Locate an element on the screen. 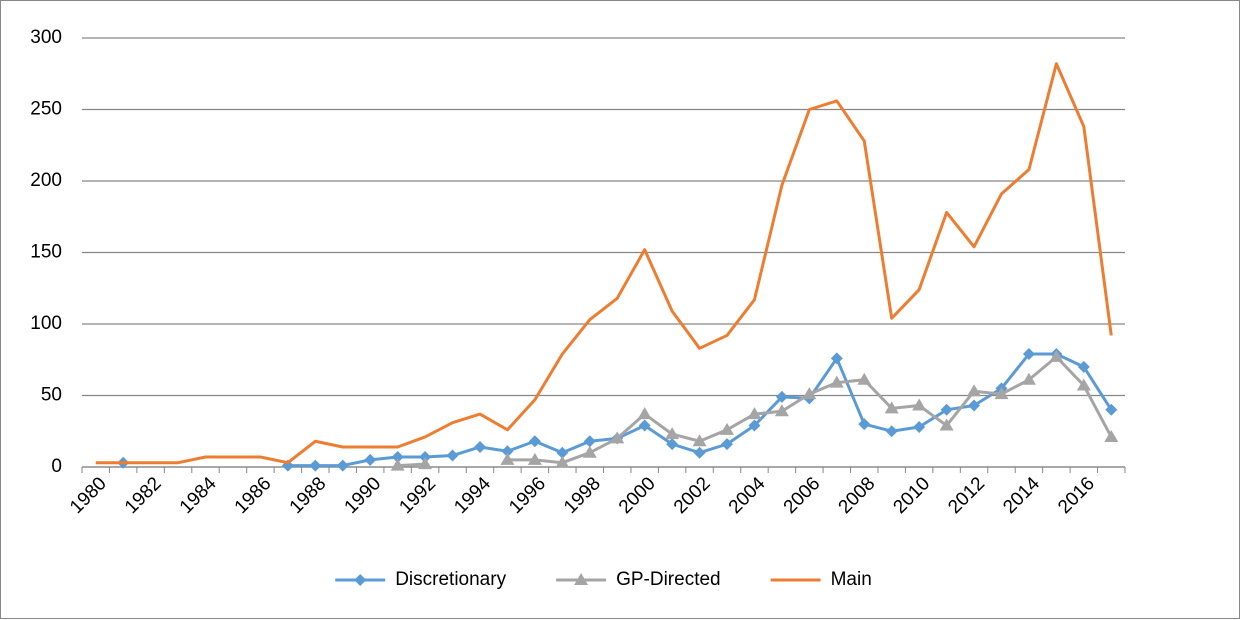 This screenshot has width=1241, height=620. y-tick-label: 100 is located at coordinates (46, 323).